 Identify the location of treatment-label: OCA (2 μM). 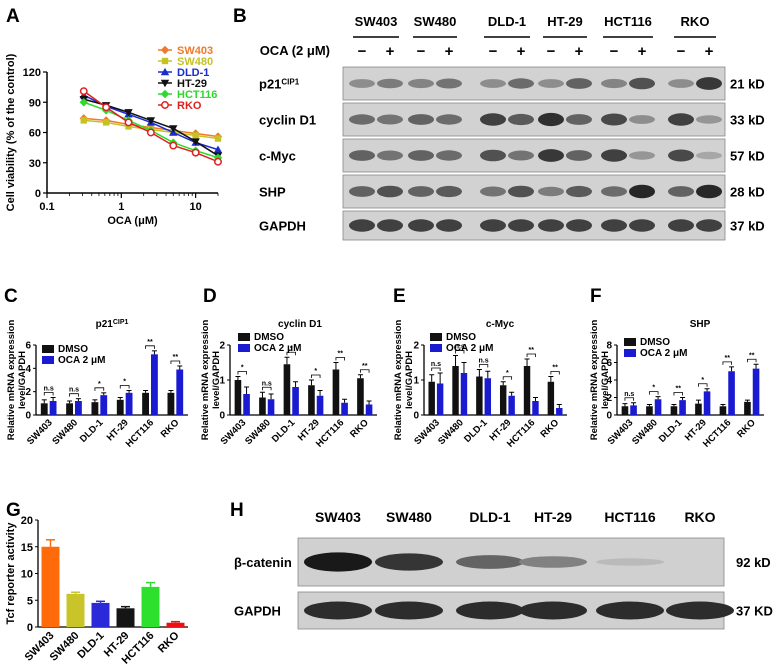
(295, 50).